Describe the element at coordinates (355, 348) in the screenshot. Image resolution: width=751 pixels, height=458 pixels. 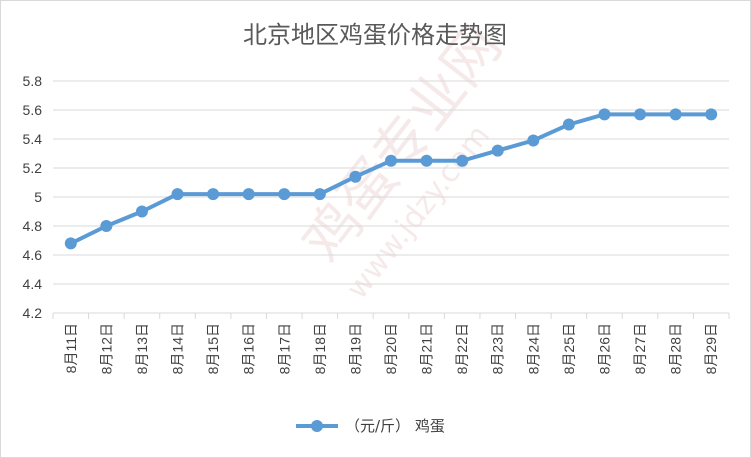
I see `x-tick-label: 8月19日` at that location.